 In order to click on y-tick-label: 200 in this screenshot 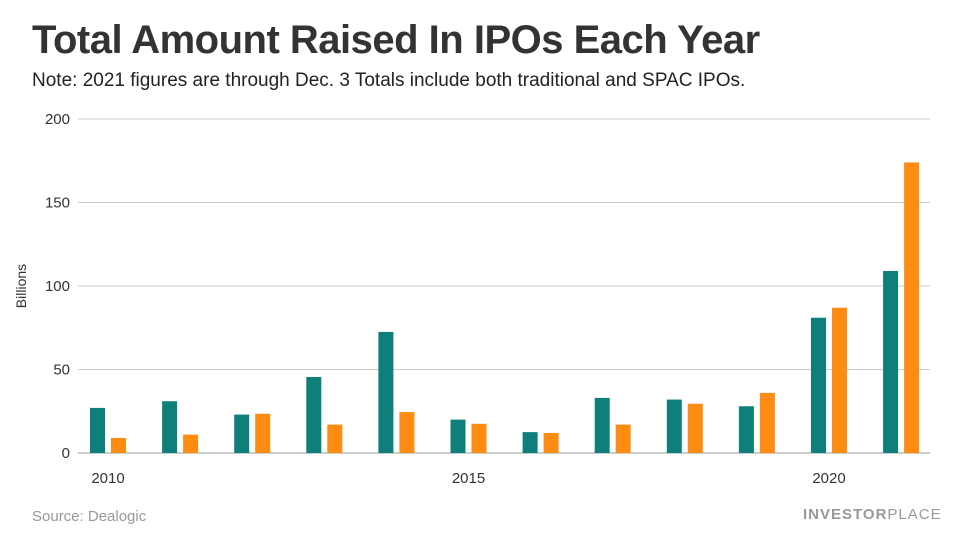, I will do `click(57, 119)`.